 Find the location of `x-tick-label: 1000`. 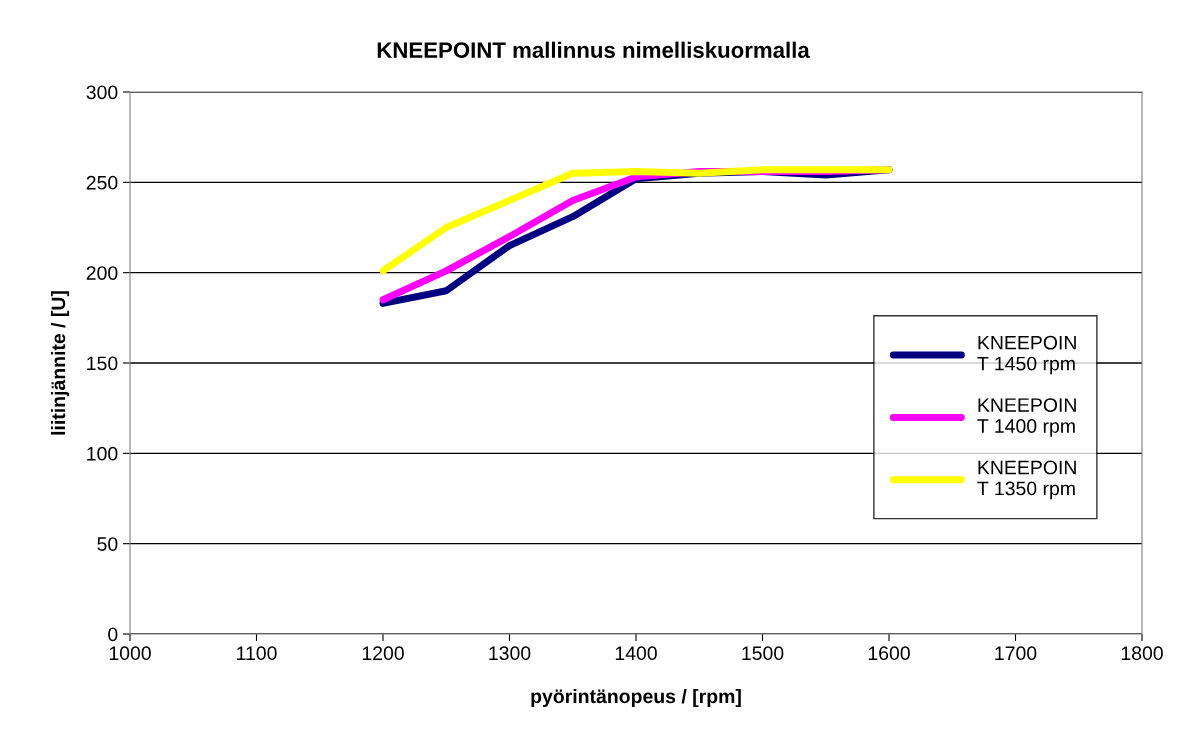

x-tick-label: 1000 is located at coordinates (130, 653).